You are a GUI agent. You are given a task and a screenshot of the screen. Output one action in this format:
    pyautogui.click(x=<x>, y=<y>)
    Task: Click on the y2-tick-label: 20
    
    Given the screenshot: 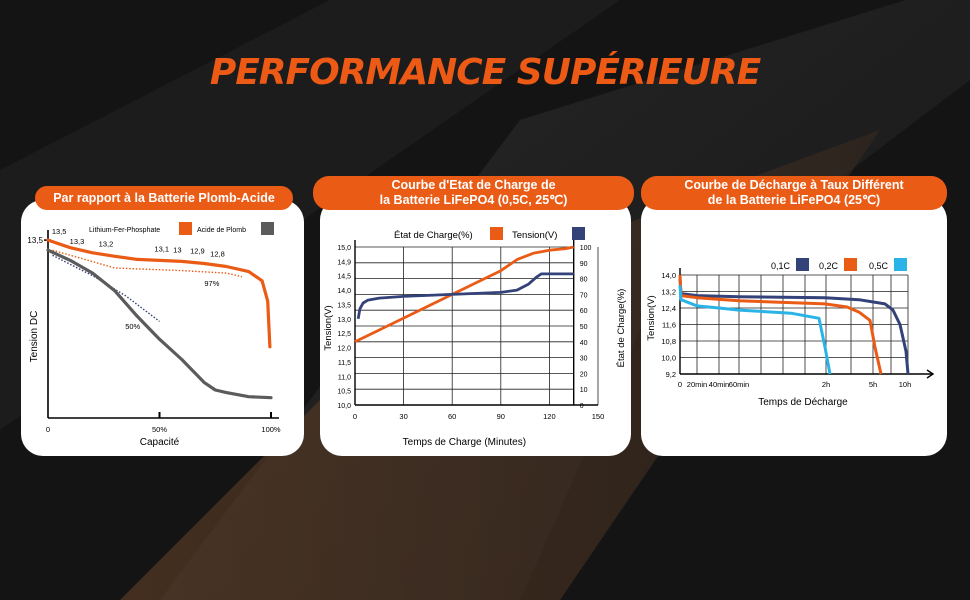 What is the action you would take?
    pyautogui.click(x=584, y=374)
    